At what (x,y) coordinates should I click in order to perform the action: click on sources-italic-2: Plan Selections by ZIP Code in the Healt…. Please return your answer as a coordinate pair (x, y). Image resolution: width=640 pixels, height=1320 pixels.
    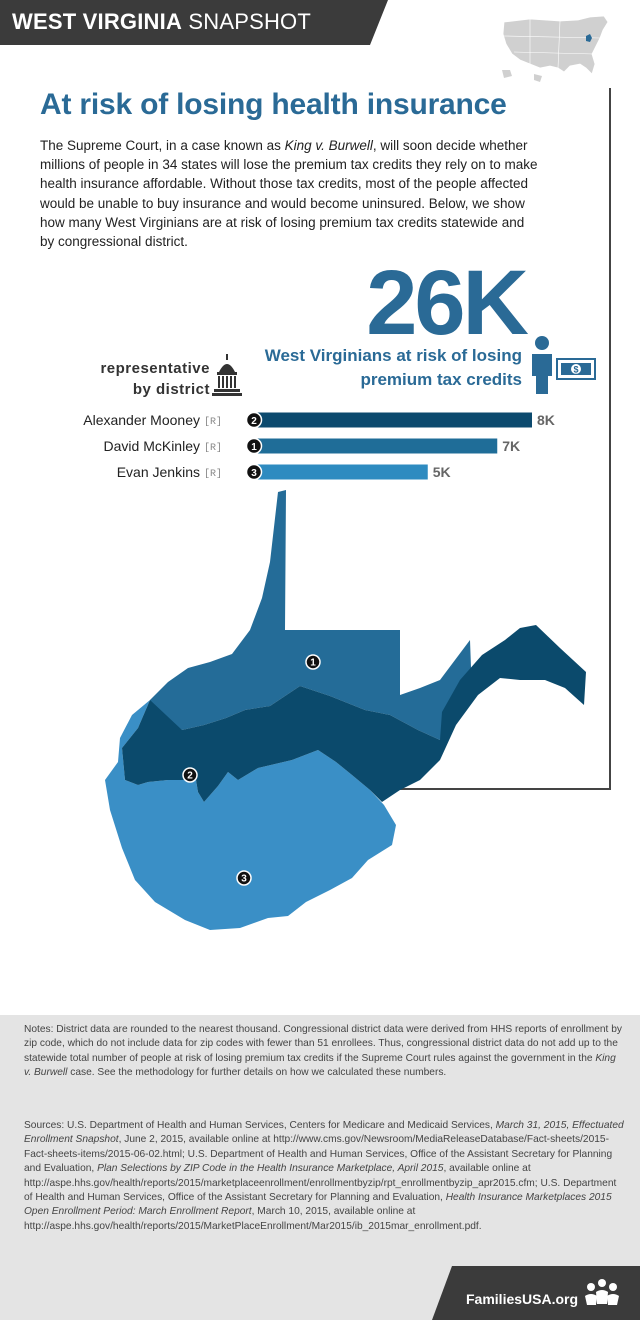
    Looking at the image, I should click on (270, 1169).